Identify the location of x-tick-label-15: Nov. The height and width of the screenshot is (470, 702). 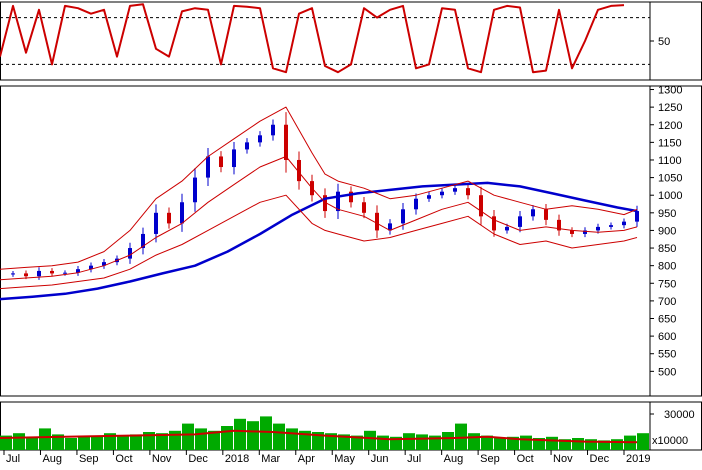
(563, 459).